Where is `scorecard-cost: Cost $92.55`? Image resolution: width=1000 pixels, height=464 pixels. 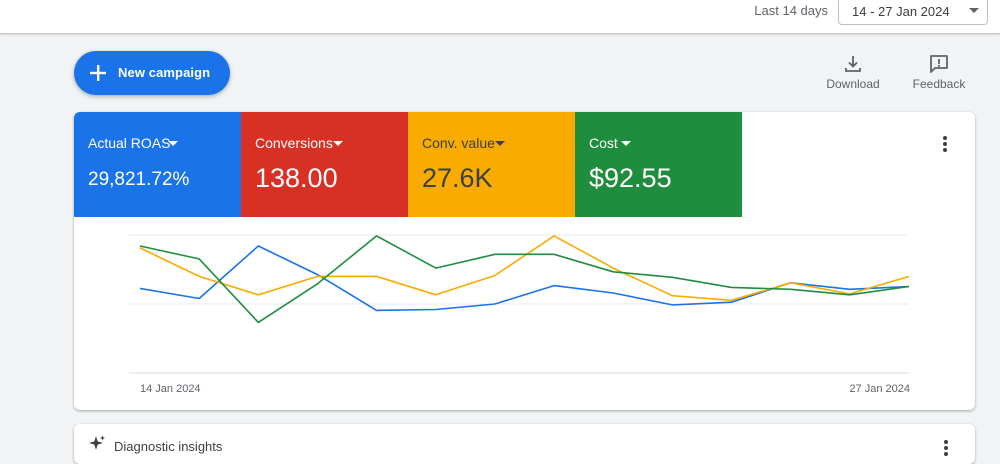 scorecard-cost: Cost $92.55 is located at coordinates (658, 164).